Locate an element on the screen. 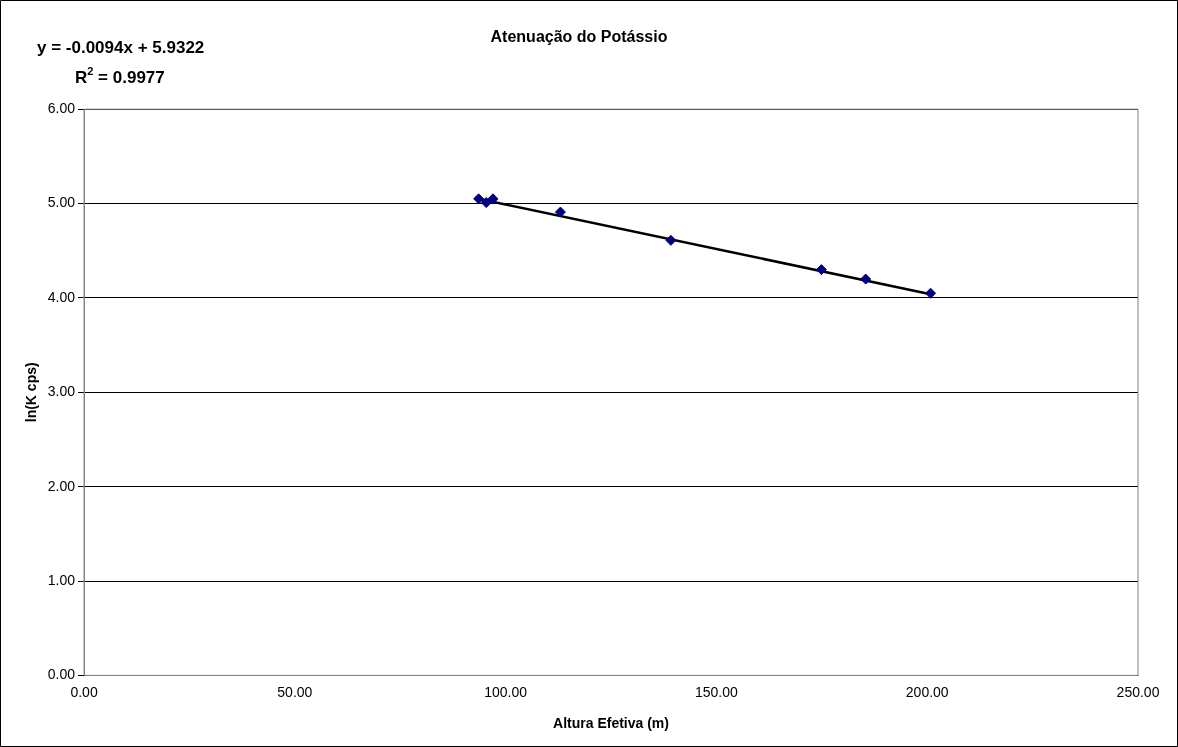  y-tick-label: 4.00 is located at coordinates (61, 296).